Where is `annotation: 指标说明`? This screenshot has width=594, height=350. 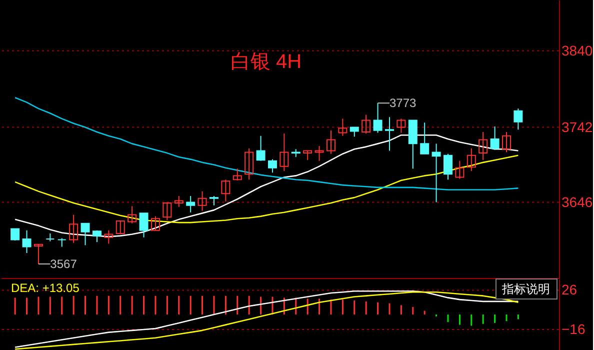
annotation: 指标说明 is located at coordinates (525, 289).